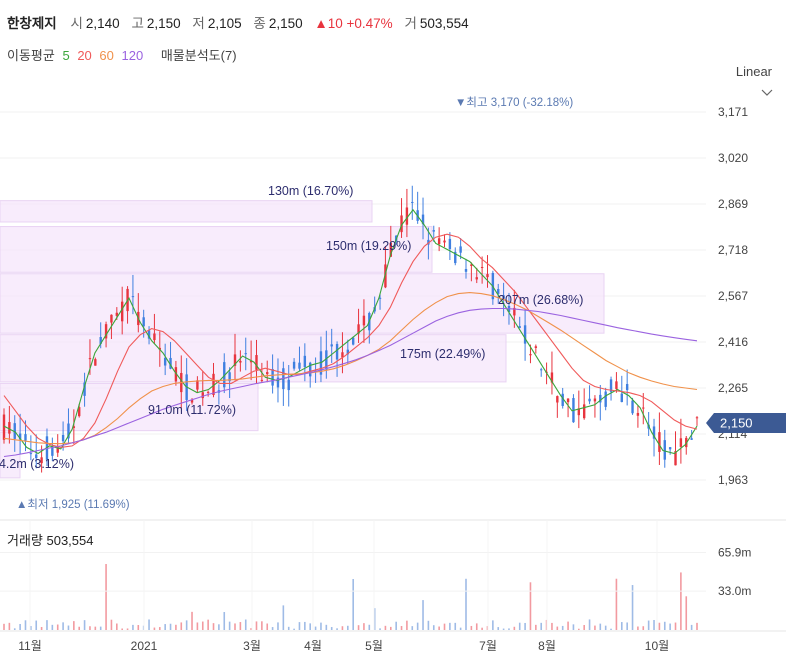 This screenshot has width=786, height=669. What do you see at coordinates (313, 646) in the screenshot?
I see `x-tick-label: 4월` at bounding box center [313, 646].